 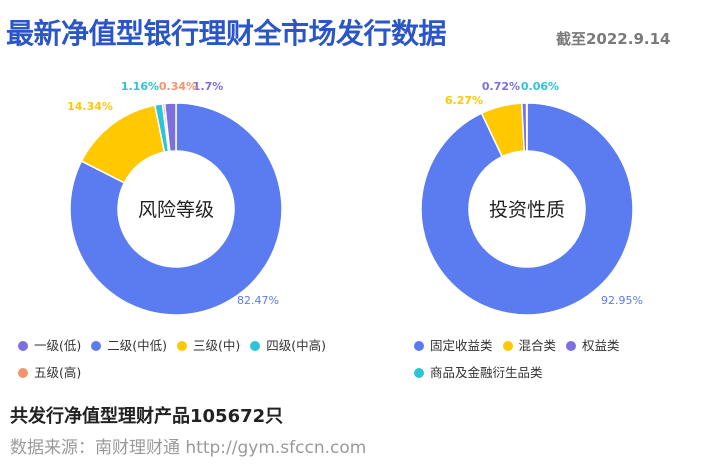 I want to click on legend-item: 商品及金融衍生品类, so click(x=478, y=372).